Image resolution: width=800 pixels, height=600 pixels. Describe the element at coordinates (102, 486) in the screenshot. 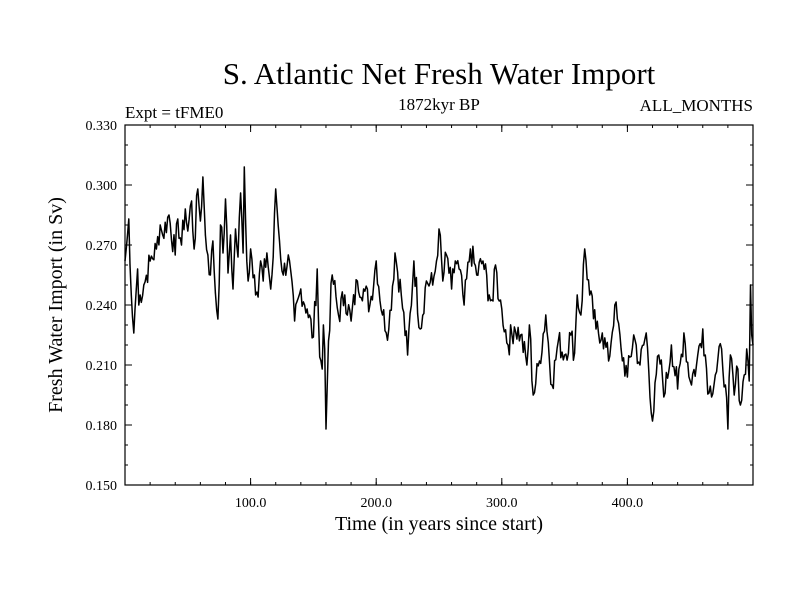

I see `y-tick-label: 0.150` at that location.